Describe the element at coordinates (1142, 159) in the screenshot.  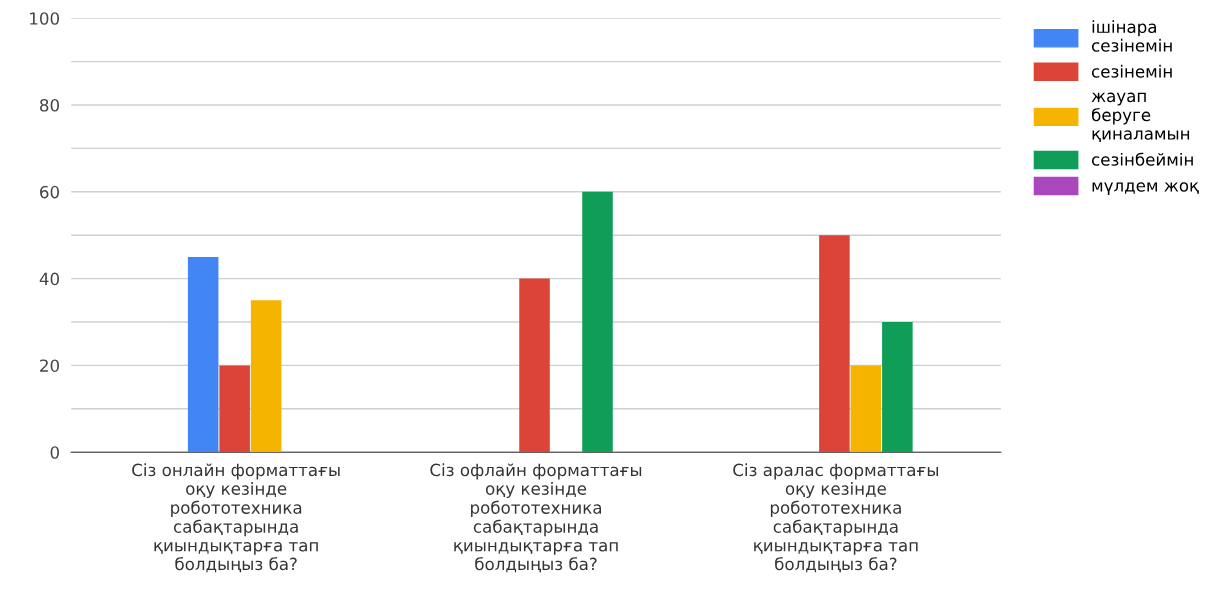
I see `legend-label: сезінбеймін` at that location.